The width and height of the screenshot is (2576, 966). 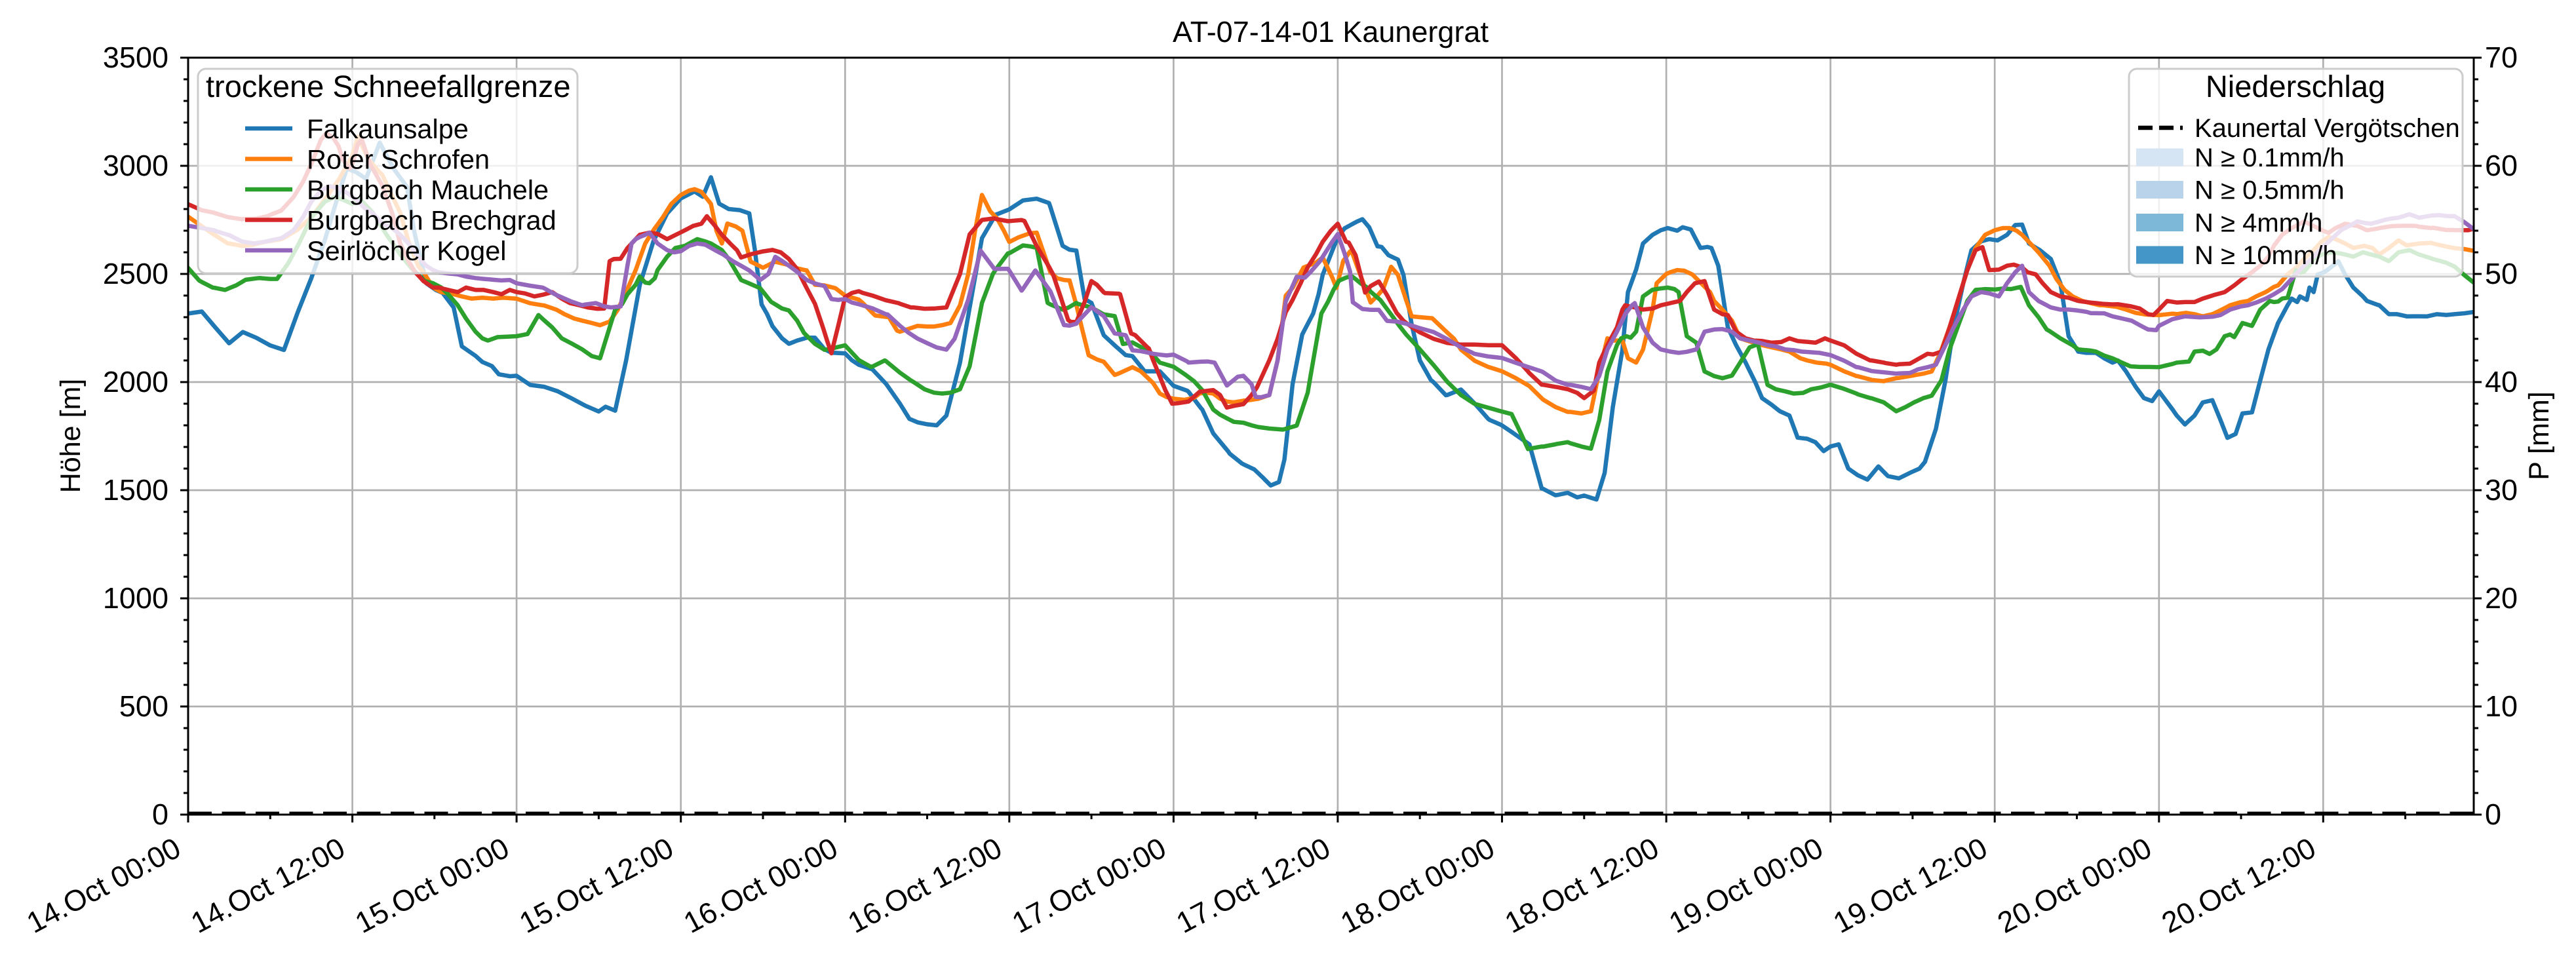 What do you see at coordinates (71, 436) in the screenshot?
I see `svg-text: Höhe [m]` at bounding box center [71, 436].